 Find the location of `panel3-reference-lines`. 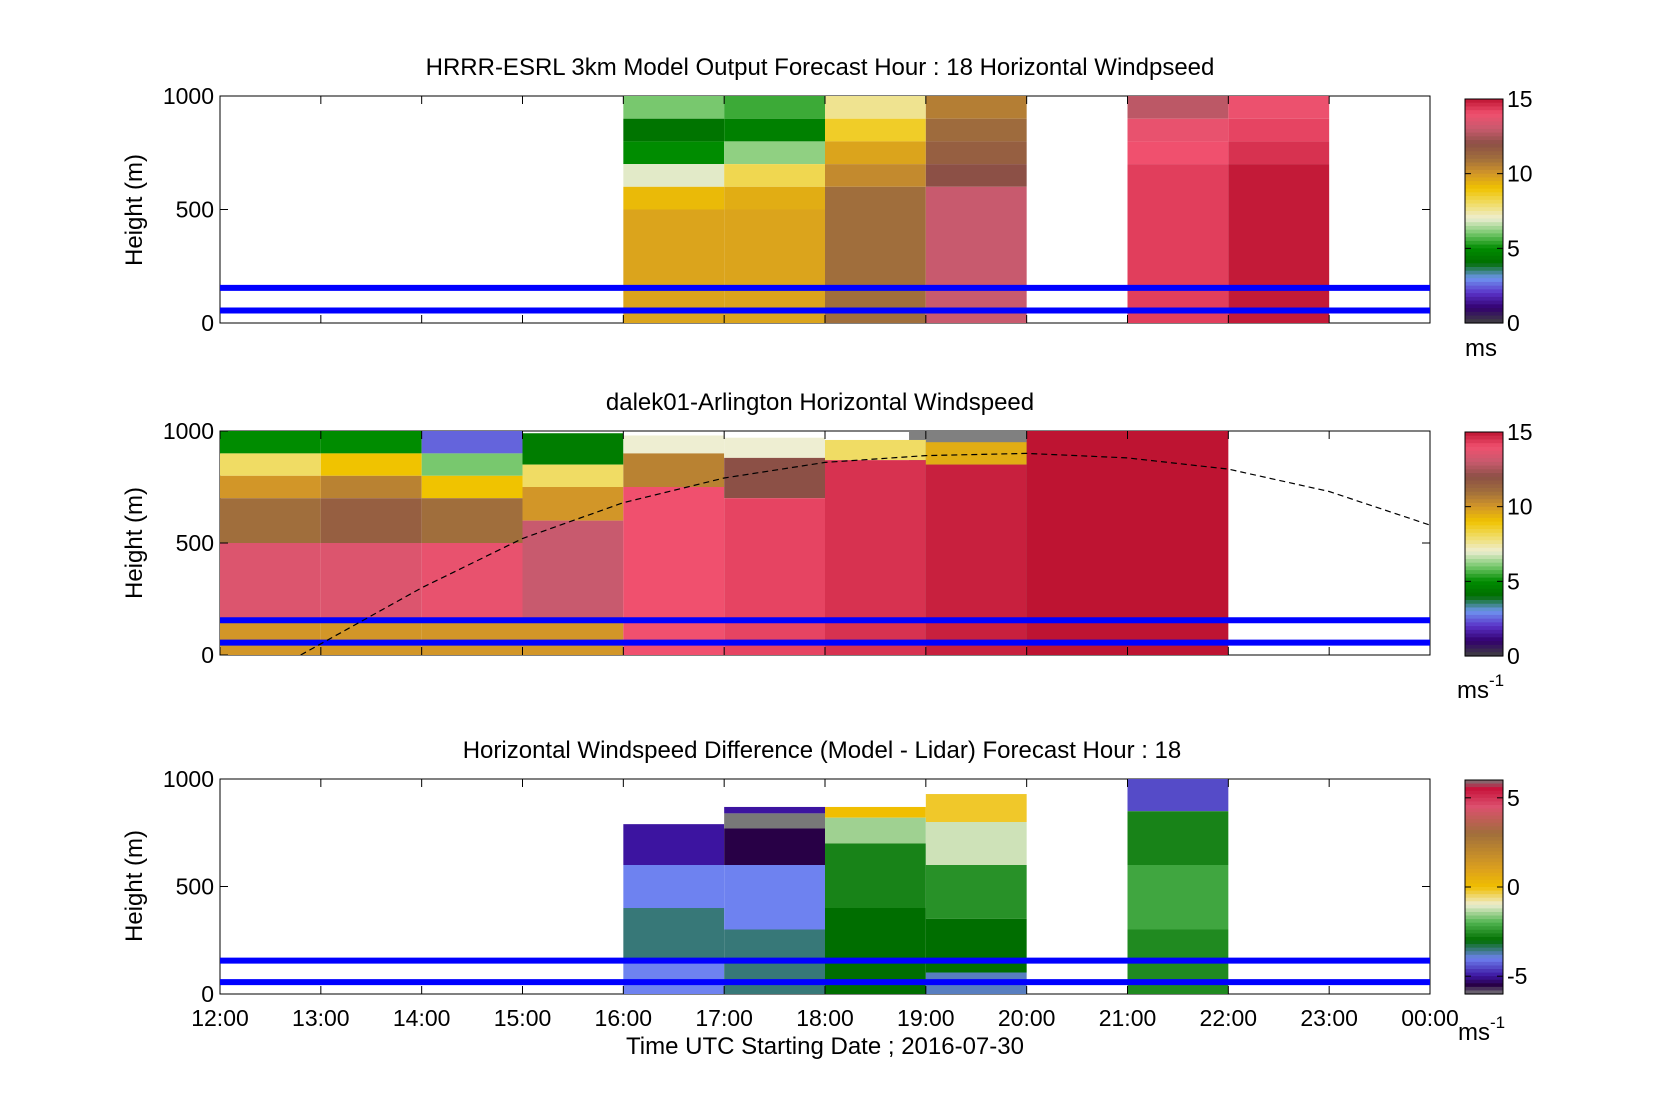

panel3-reference-lines is located at coordinates (825, 971).